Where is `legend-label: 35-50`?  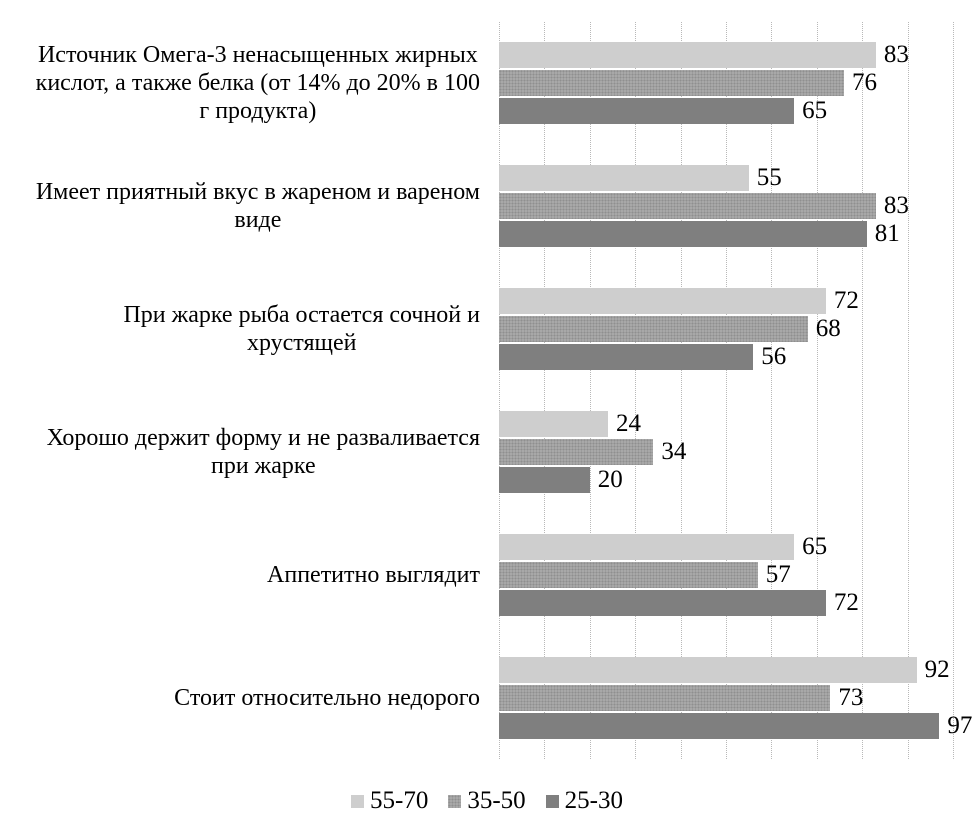 legend-label: 35-50 is located at coordinates (496, 800).